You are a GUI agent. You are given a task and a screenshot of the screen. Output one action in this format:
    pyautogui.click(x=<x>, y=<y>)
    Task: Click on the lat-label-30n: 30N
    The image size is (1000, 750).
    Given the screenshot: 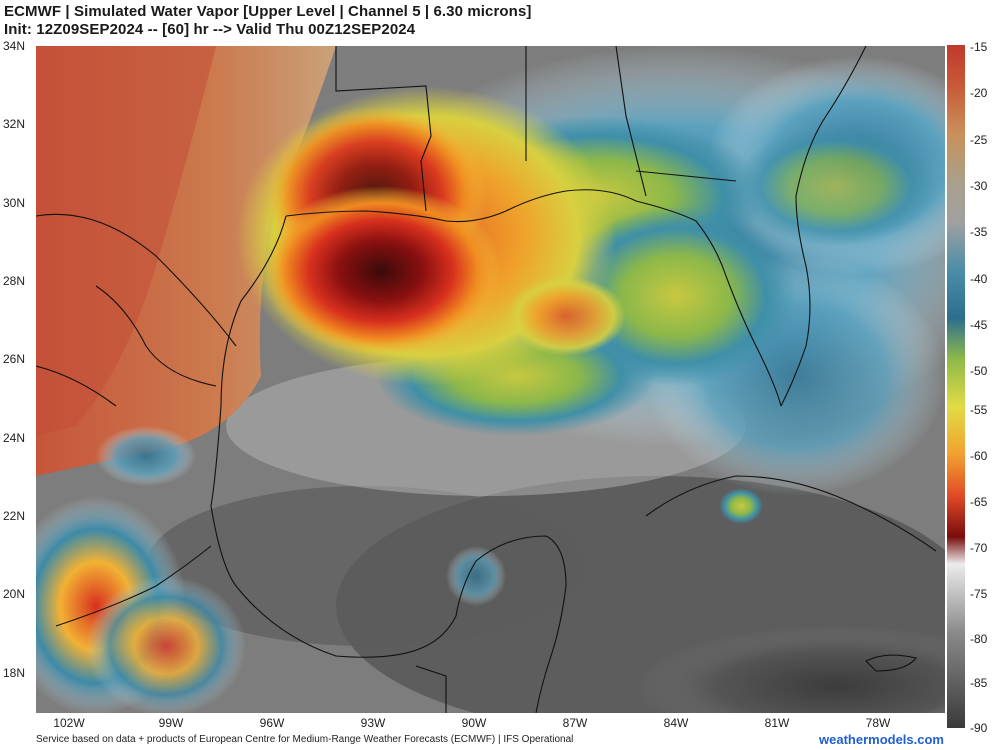 What is the action you would take?
    pyautogui.click(x=14, y=203)
    